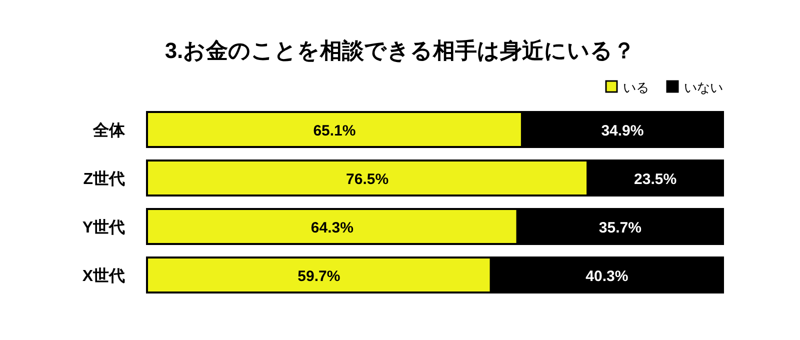 Image resolution: width=800 pixels, height=340 pixels. Describe the element at coordinates (636, 87) in the screenshot. I see `legend-label: いる` at that location.